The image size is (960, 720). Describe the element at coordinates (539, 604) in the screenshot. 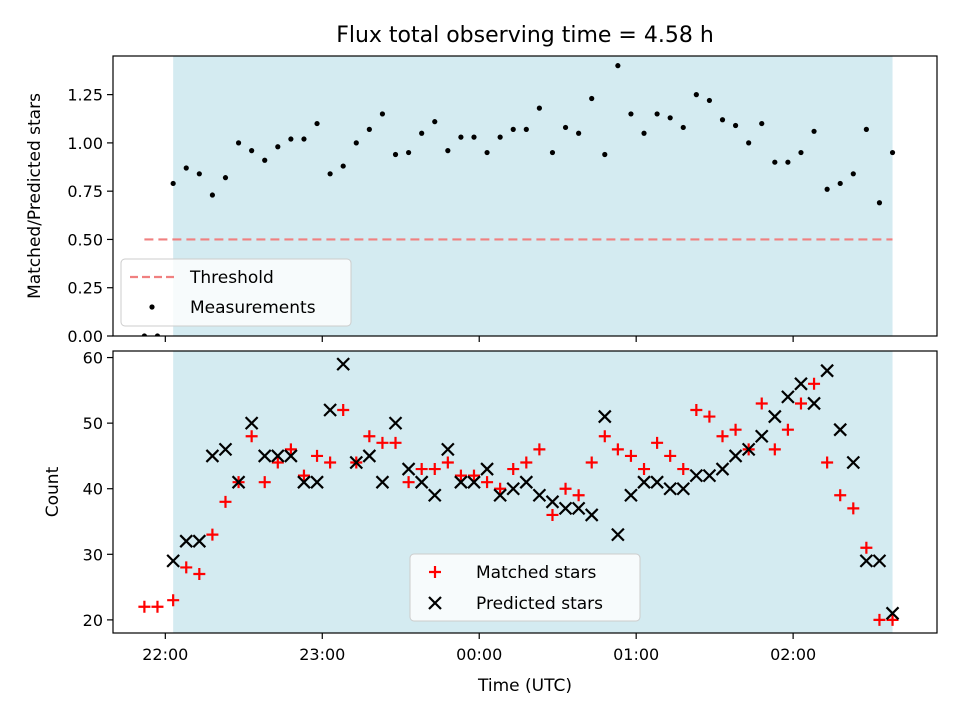

I see `legend-predicted-label: Predicted stars` at that location.